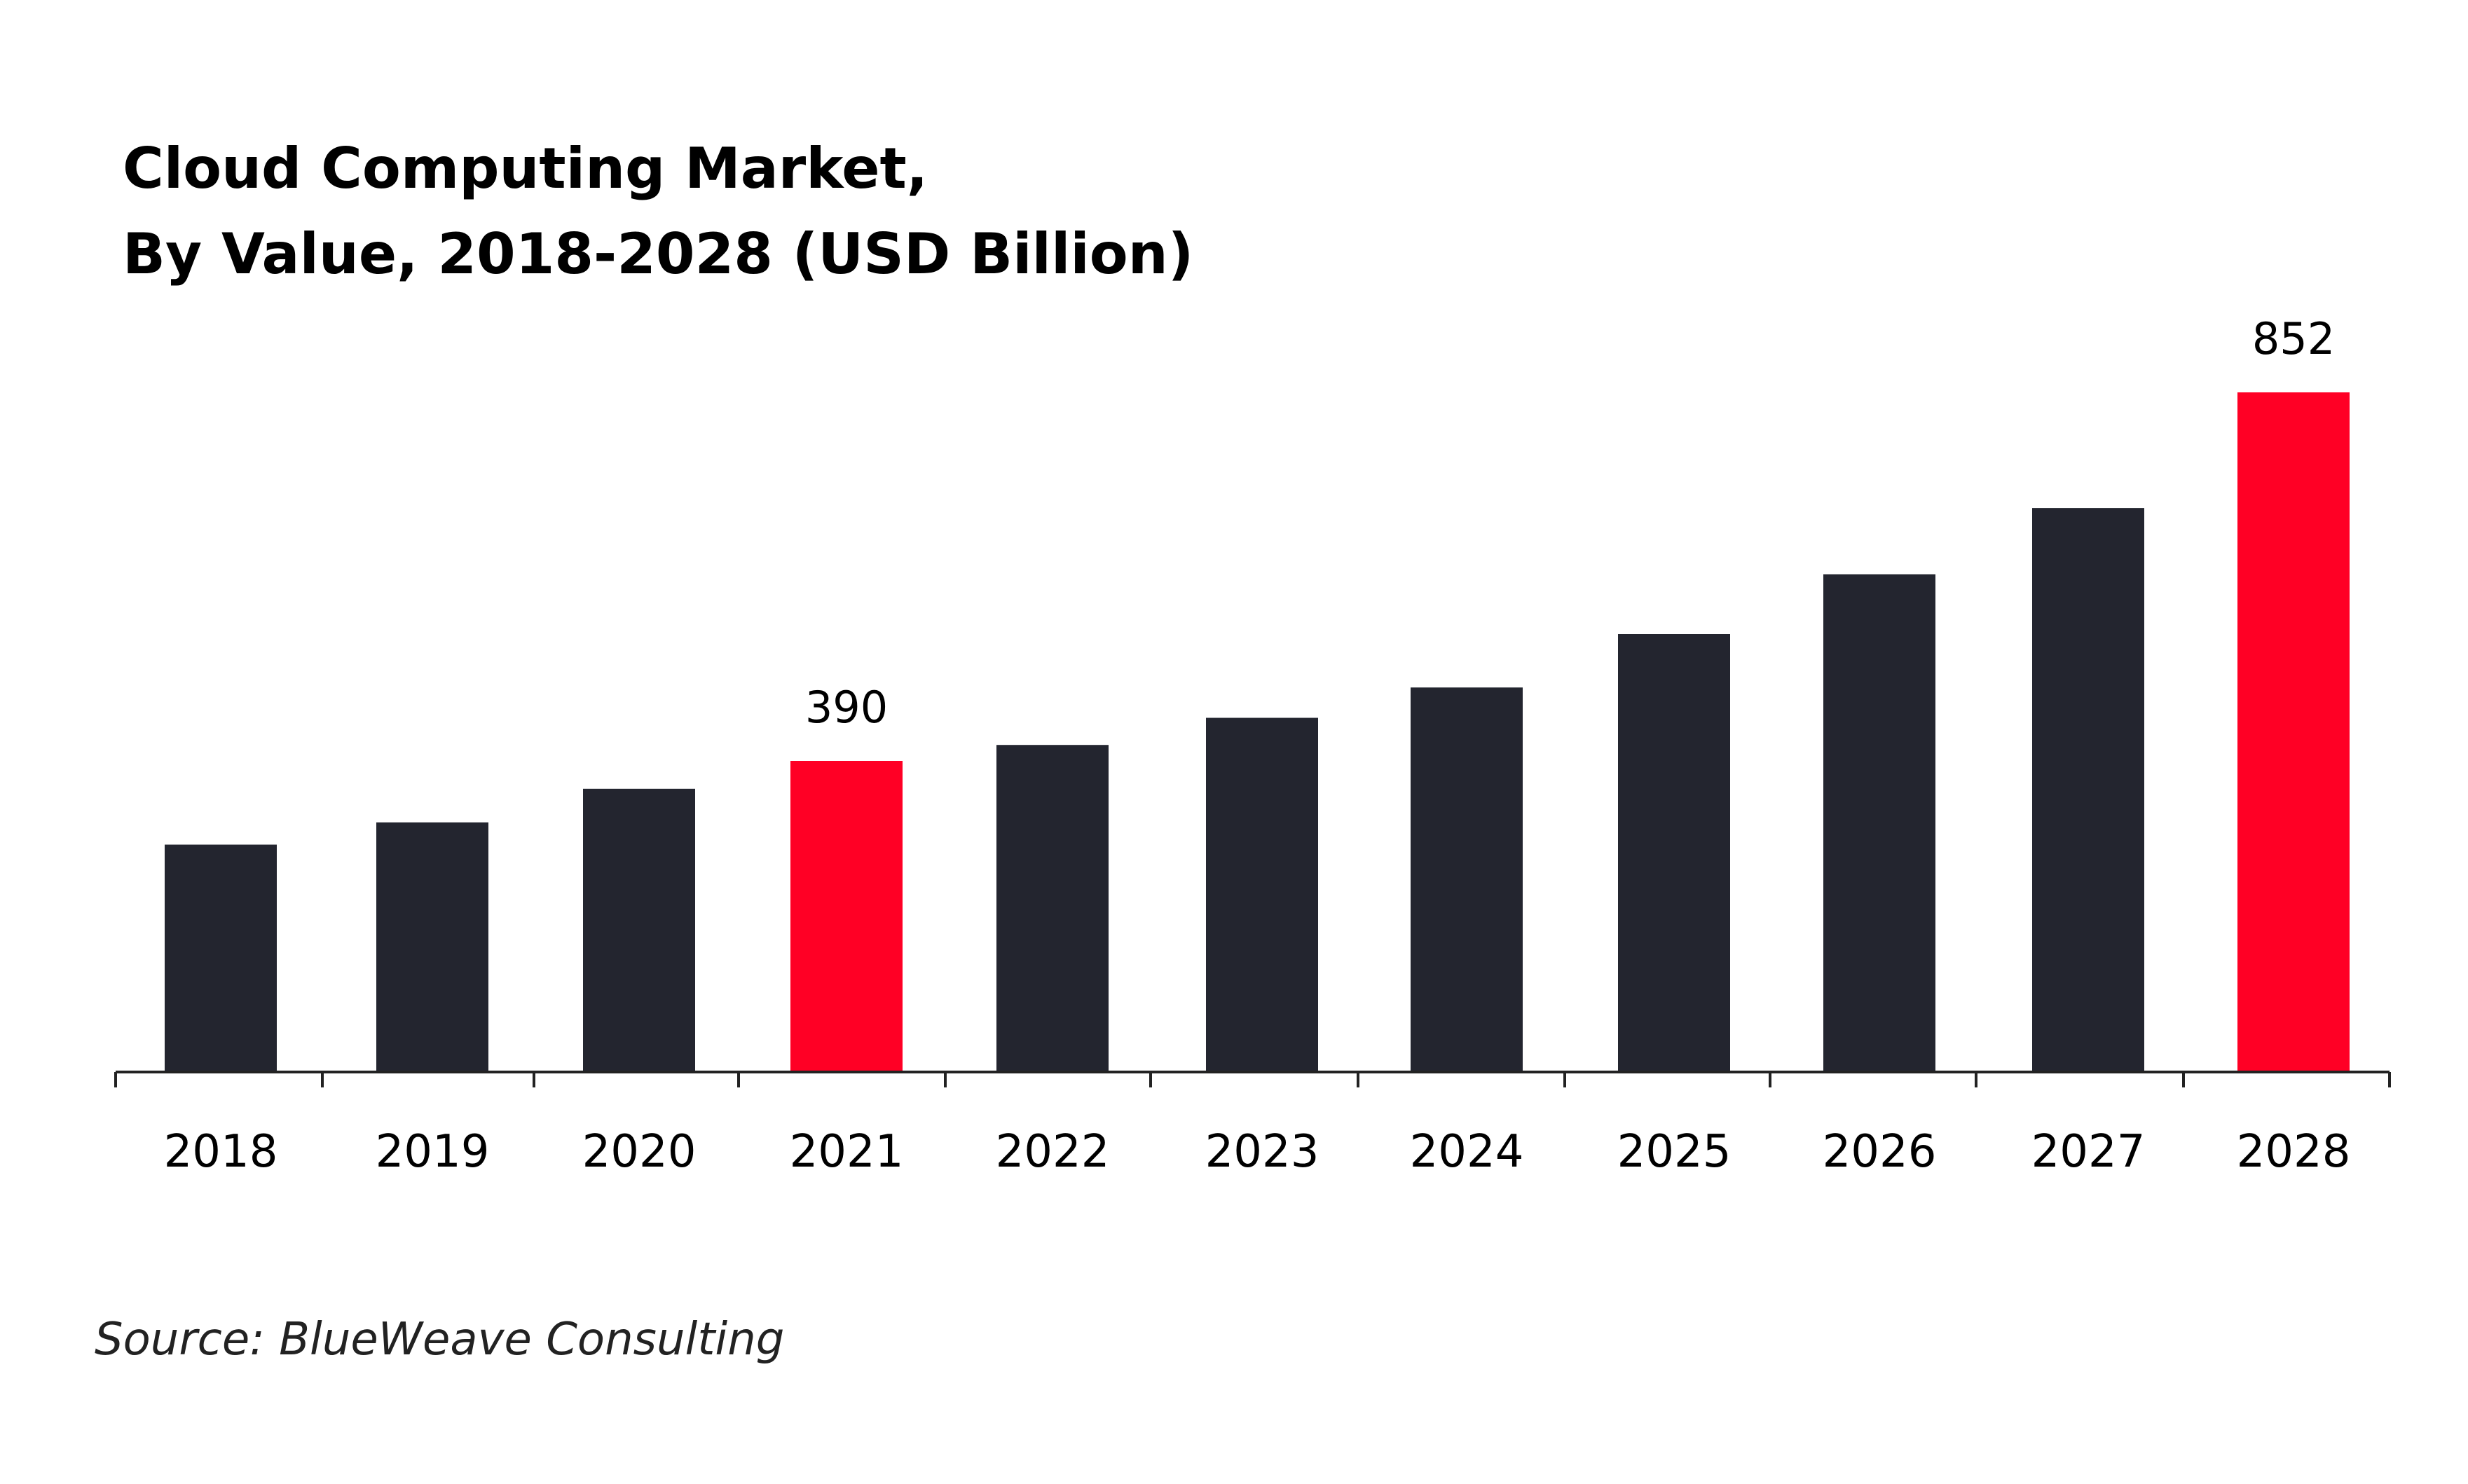  I want to click on bar-2020, so click(639, 930).